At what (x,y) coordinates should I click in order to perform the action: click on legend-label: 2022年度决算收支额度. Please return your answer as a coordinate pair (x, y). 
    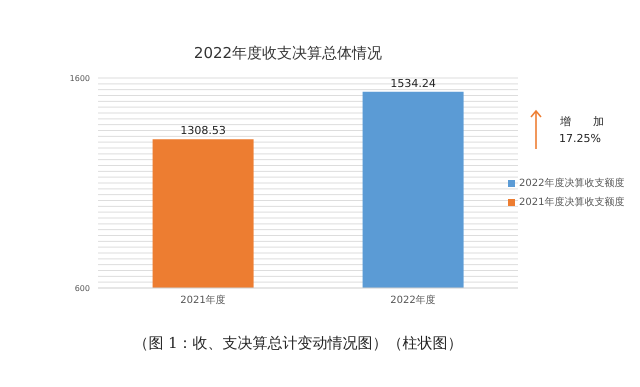
    Looking at the image, I should click on (571, 183).